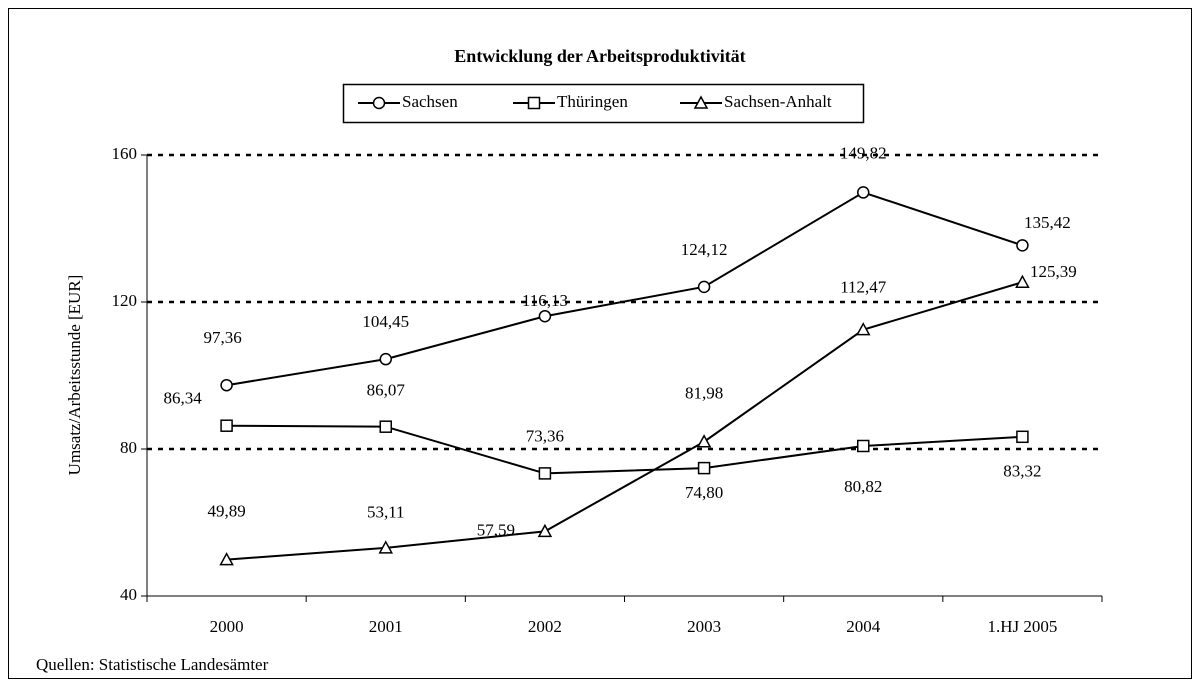 The width and height of the screenshot is (1200, 688). What do you see at coordinates (545, 300) in the screenshot?
I see `data-label: 116,13` at bounding box center [545, 300].